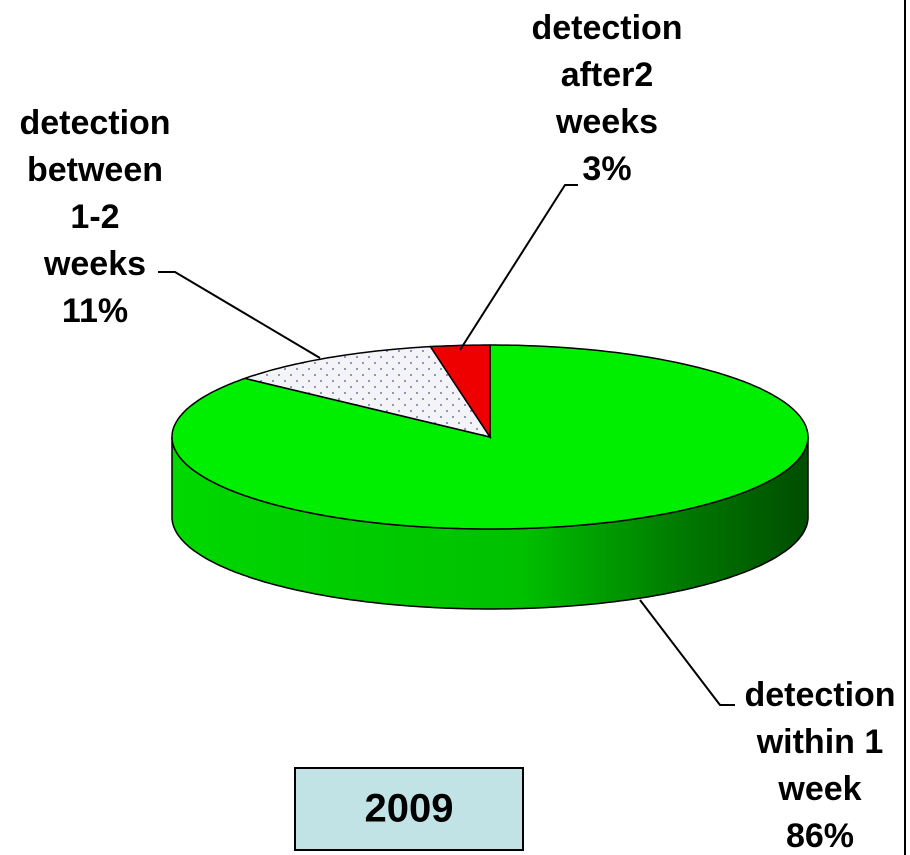 Image resolution: width=910 pixels, height=855 pixels. What do you see at coordinates (819, 742) in the screenshot?
I see `category-label: detection within 1 week` at bounding box center [819, 742].